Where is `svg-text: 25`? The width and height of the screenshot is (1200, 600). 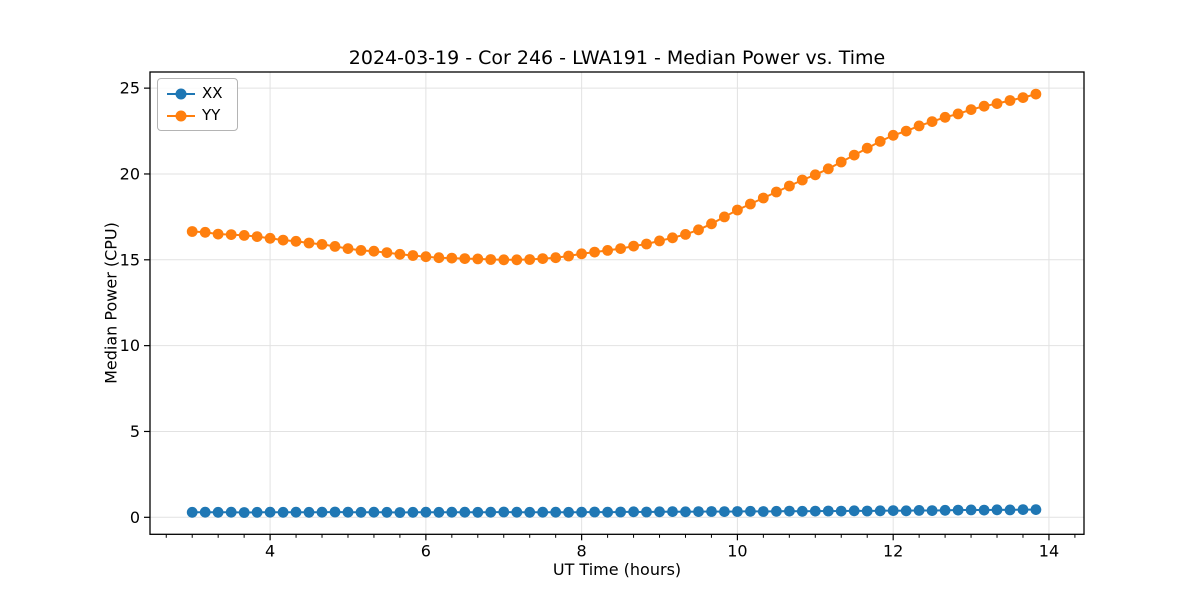
svg-text: 25 is located at coordinates (130, 88).